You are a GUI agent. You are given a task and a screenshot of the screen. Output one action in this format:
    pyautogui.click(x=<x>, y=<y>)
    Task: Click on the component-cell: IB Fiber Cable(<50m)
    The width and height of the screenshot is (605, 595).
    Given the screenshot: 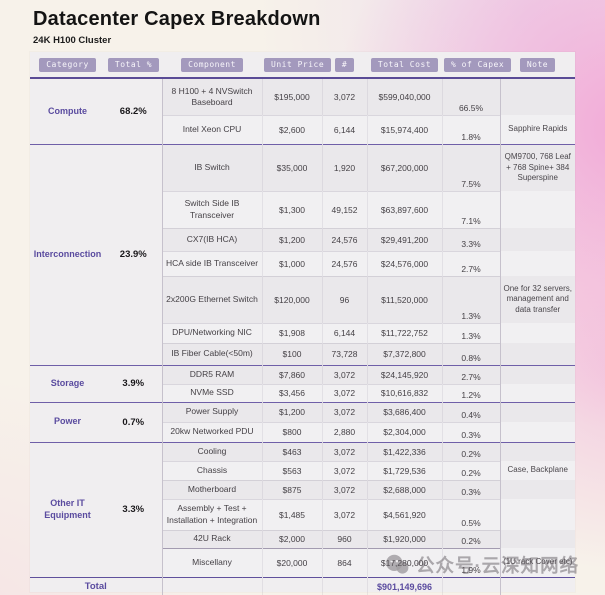 What is the action you would take?
    pyautogui.click(x=211, y=353)
    